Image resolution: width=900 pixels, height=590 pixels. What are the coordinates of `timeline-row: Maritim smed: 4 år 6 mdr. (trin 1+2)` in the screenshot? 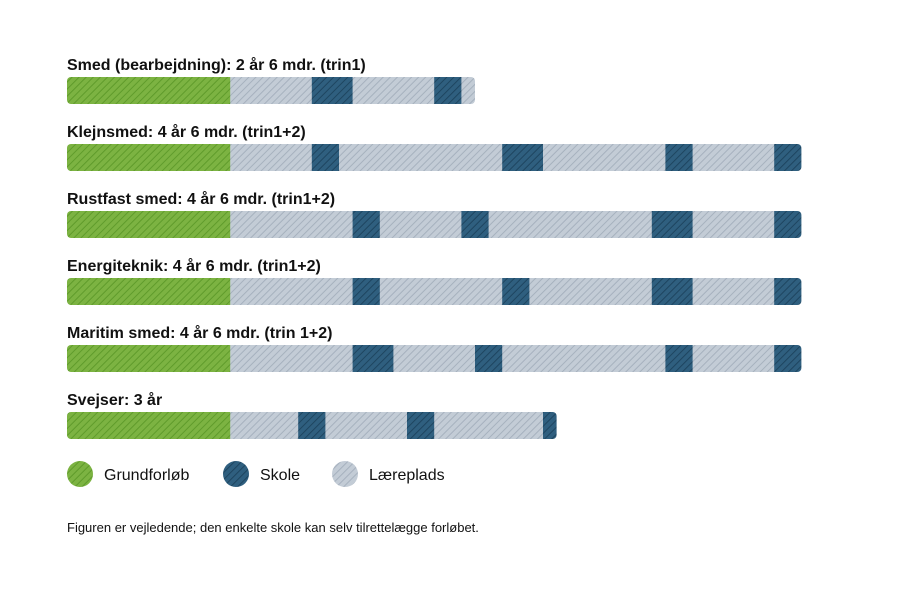 It's located at (434, 348).